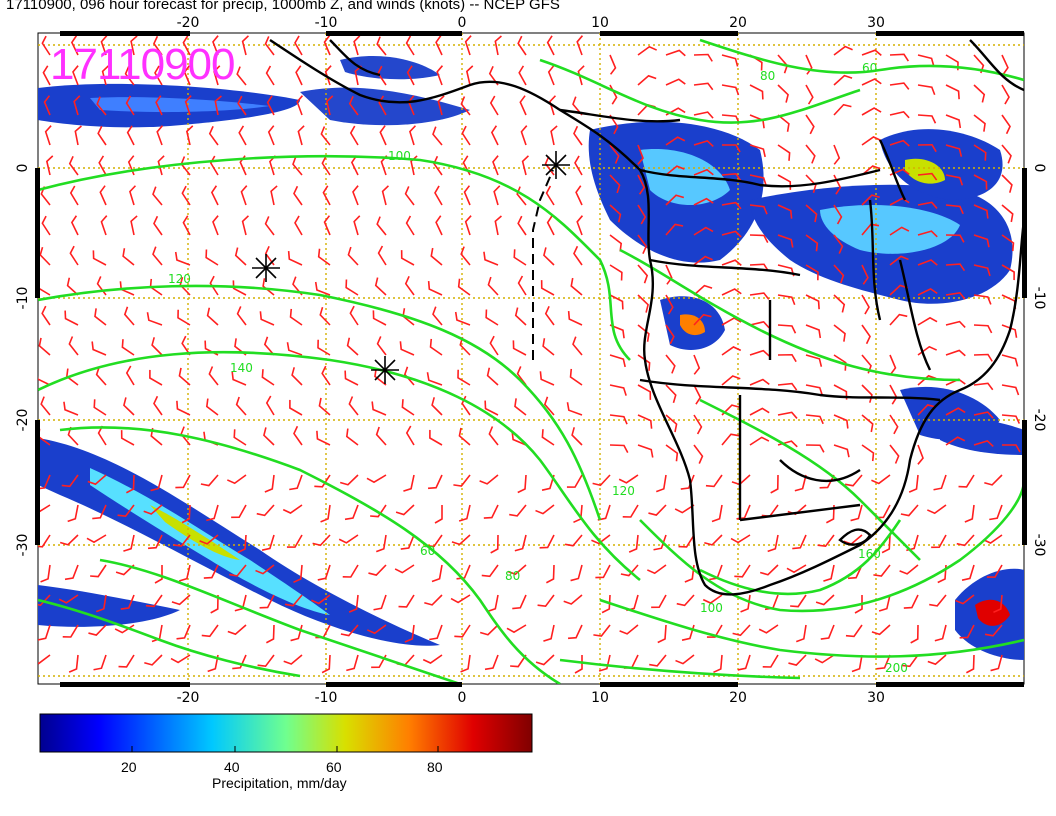  I want to click on lat-tick-left: 0, so click(23, 168).